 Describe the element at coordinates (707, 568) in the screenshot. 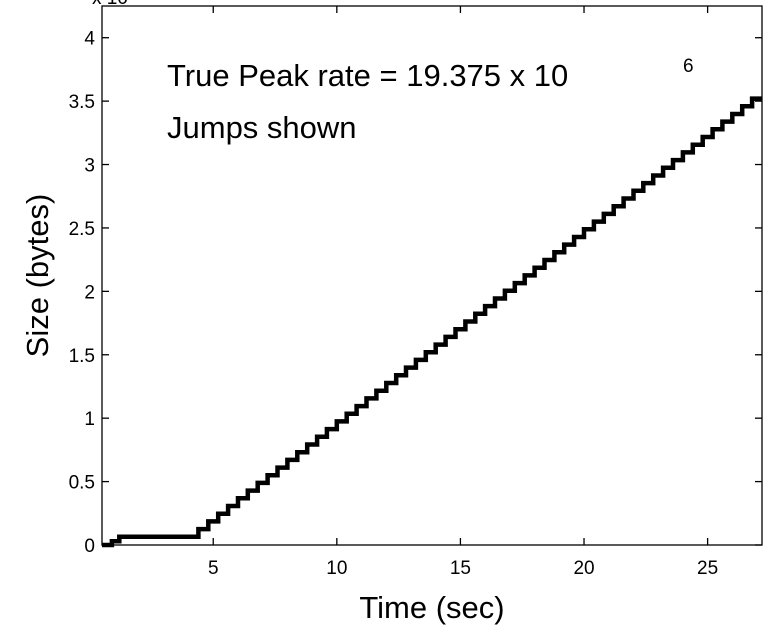

I see `x-tick-label: 25` at that location.